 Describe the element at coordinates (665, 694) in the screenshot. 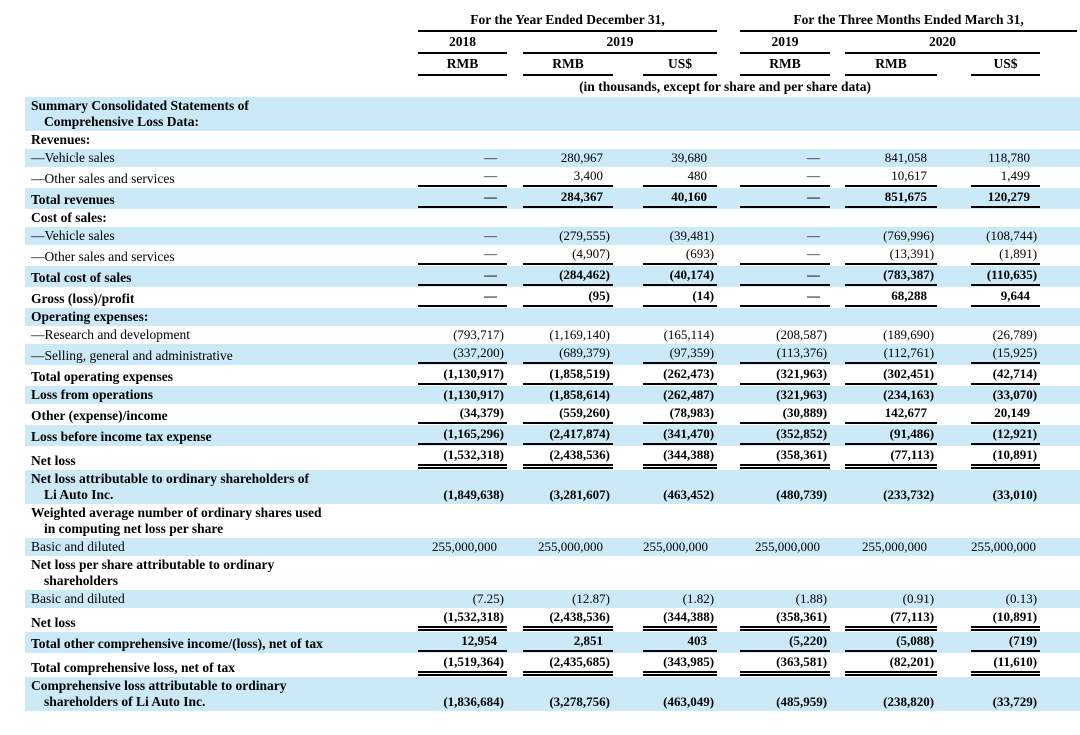

I see `value-cell: (463,049)` at that location.